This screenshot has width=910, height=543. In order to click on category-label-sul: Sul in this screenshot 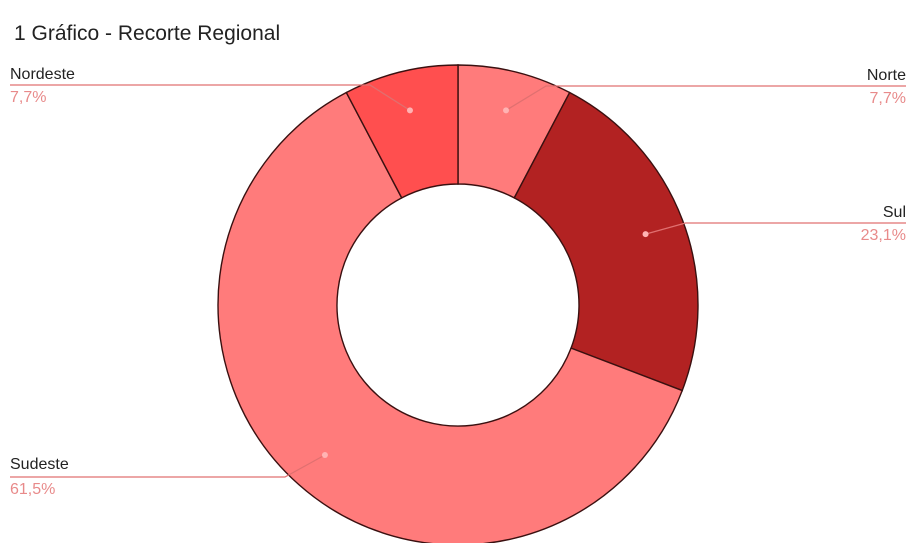, I will do `click(894, 212)`.